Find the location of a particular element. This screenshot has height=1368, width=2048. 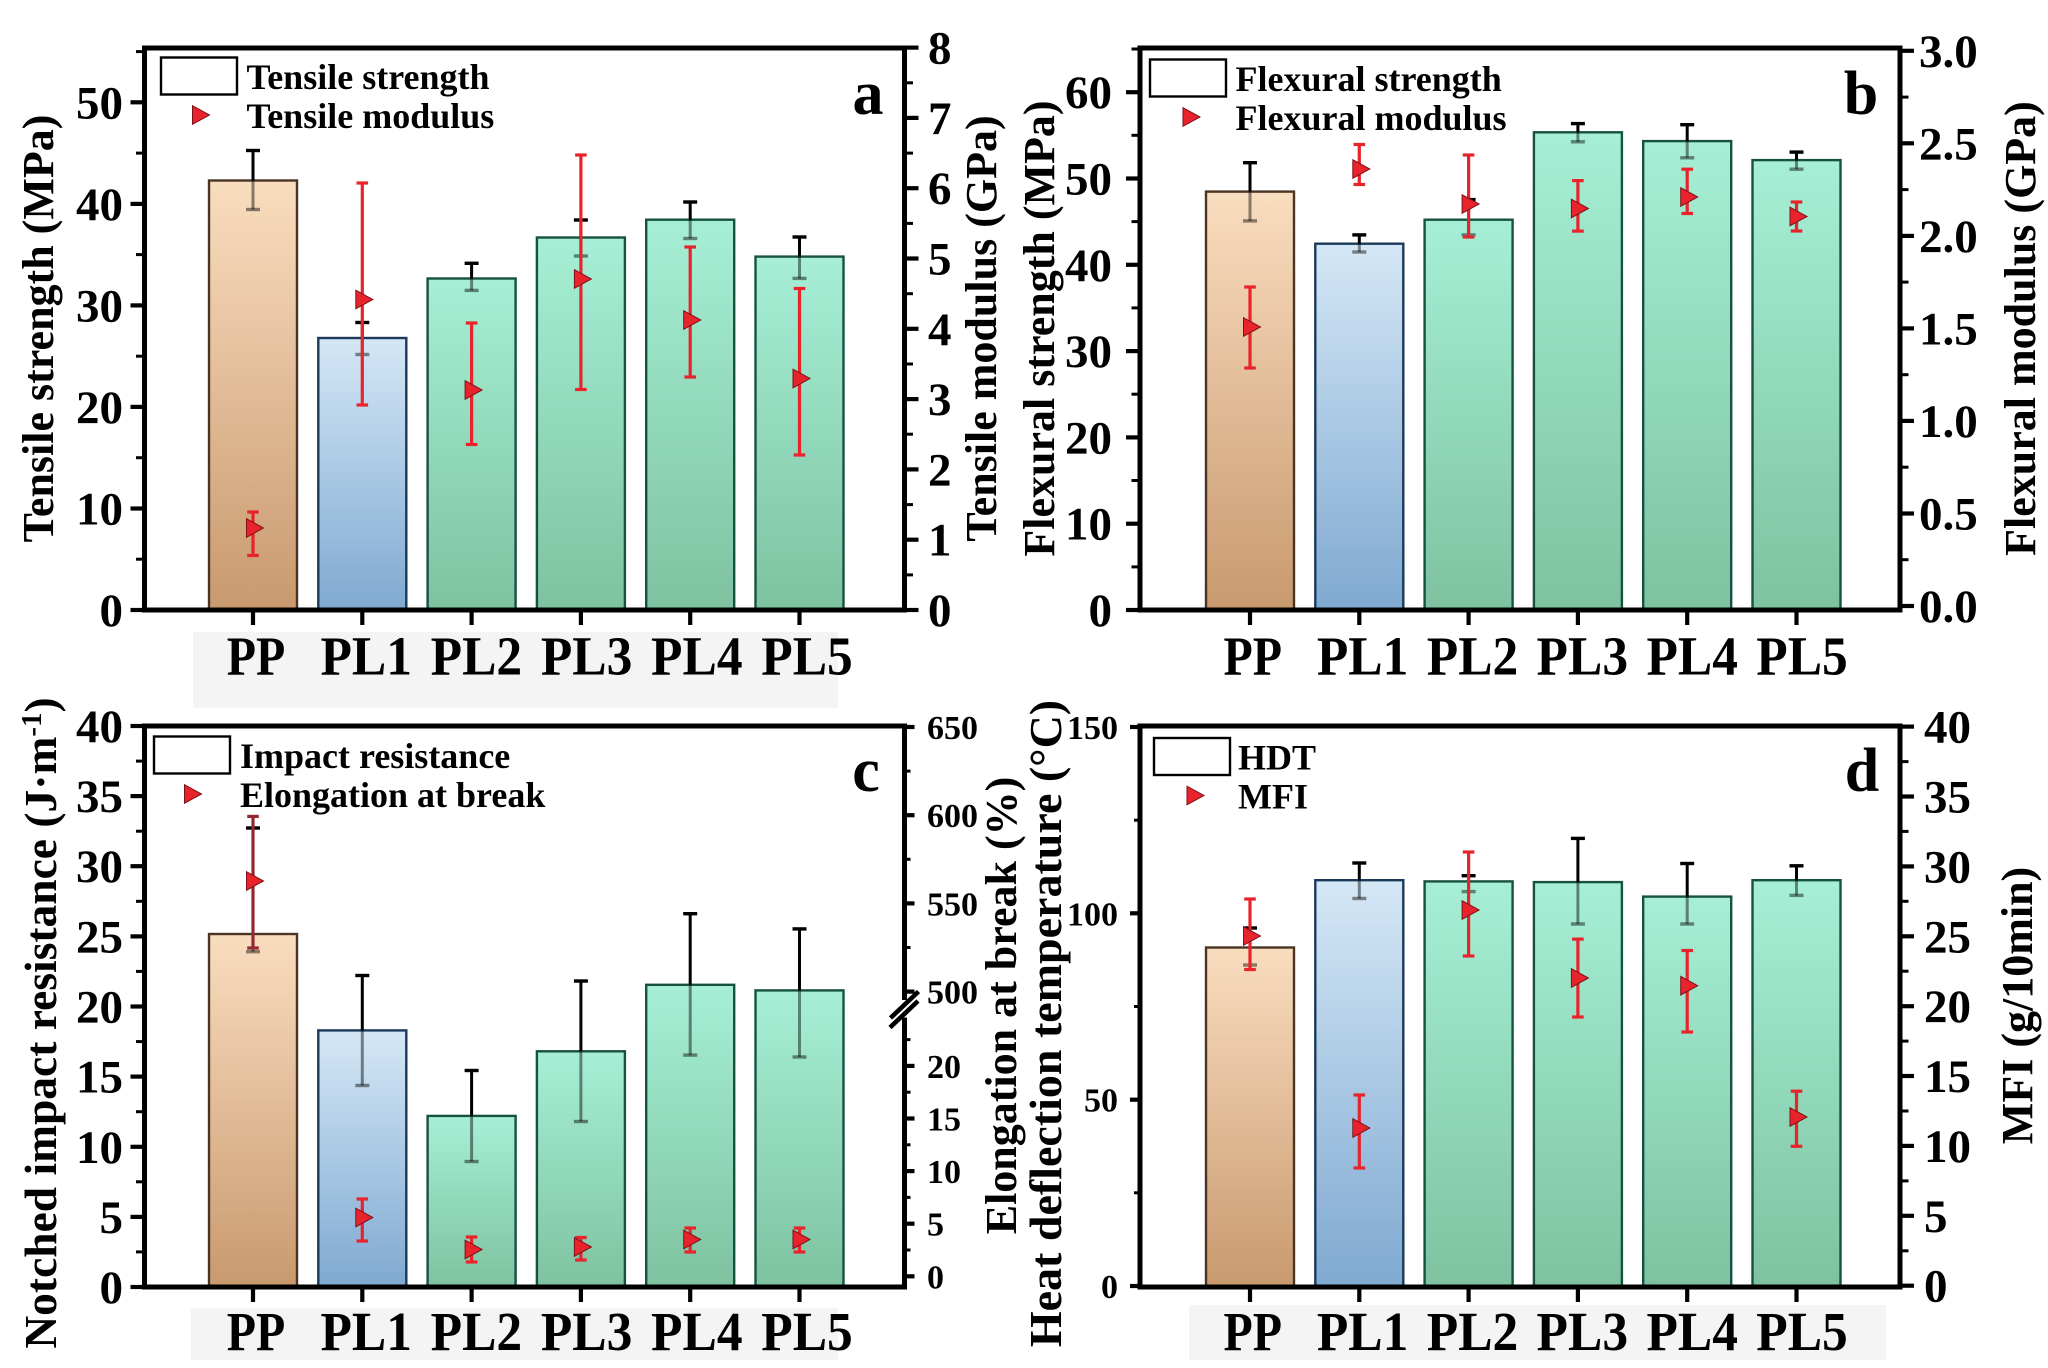

svg-text: 0.5 is located at coordinates (1948, 515).